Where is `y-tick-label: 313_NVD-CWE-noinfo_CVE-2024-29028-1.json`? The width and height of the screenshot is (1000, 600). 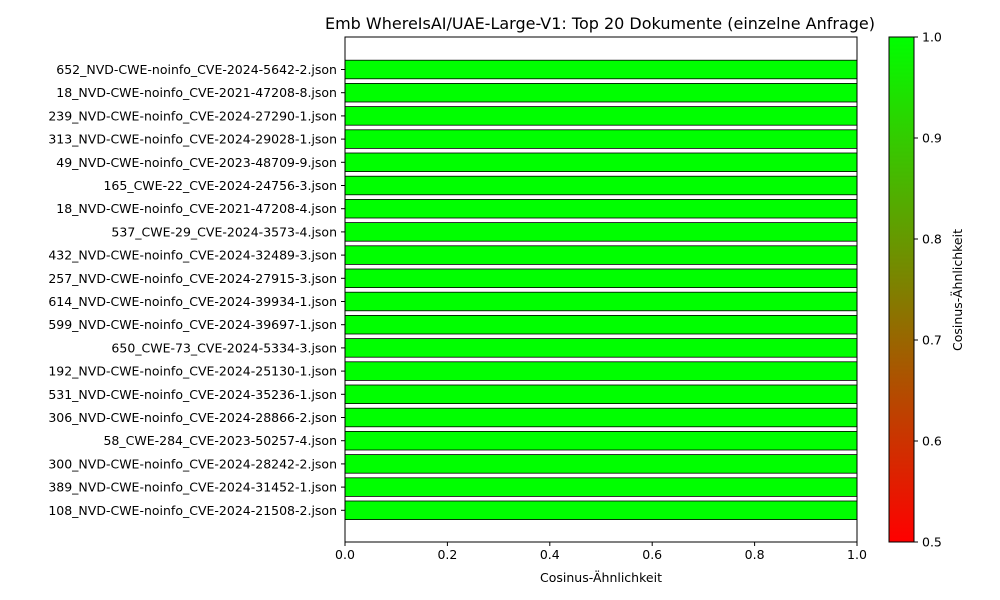
y-tick-label: 313_NVD-CWE-noinfo_CVE-2024-29028-1.json is located at coordinates (192, 139).